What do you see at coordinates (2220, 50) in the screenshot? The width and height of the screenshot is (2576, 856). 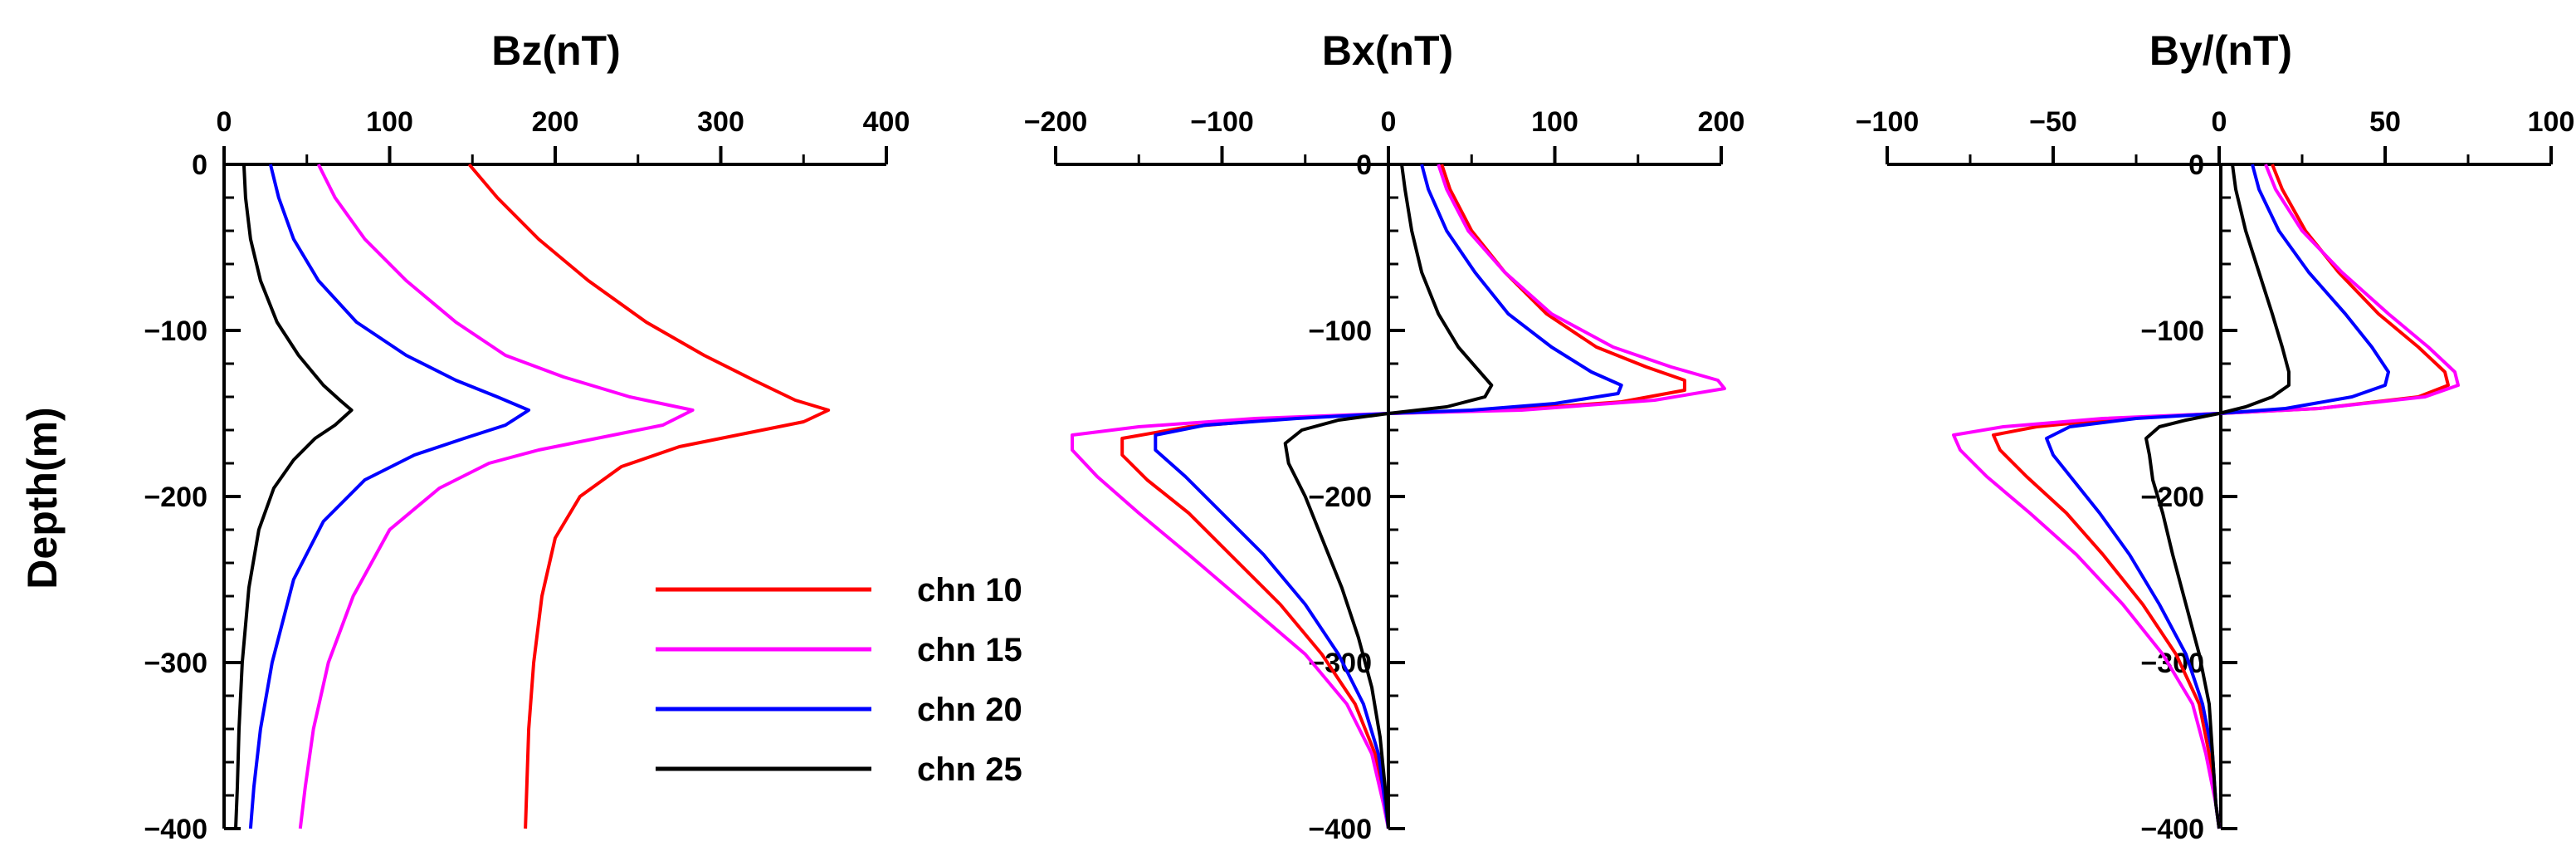 I see `panel-title: By/(nT)` at bounding box center [2220, 50].